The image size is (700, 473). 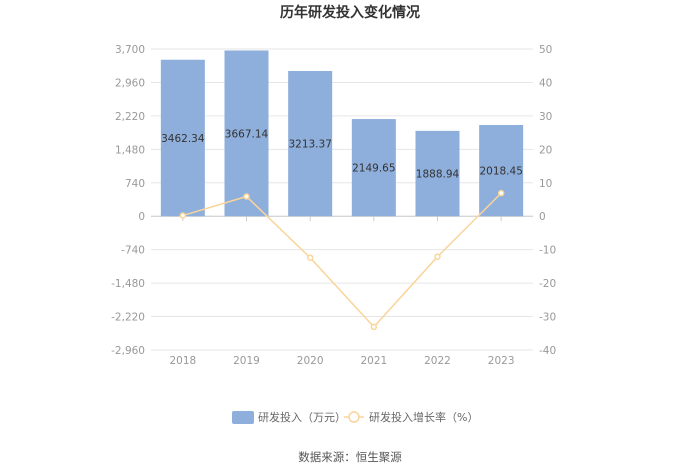 I want to click on bar-value-label: 1888.94, so click(x=438, y=175).